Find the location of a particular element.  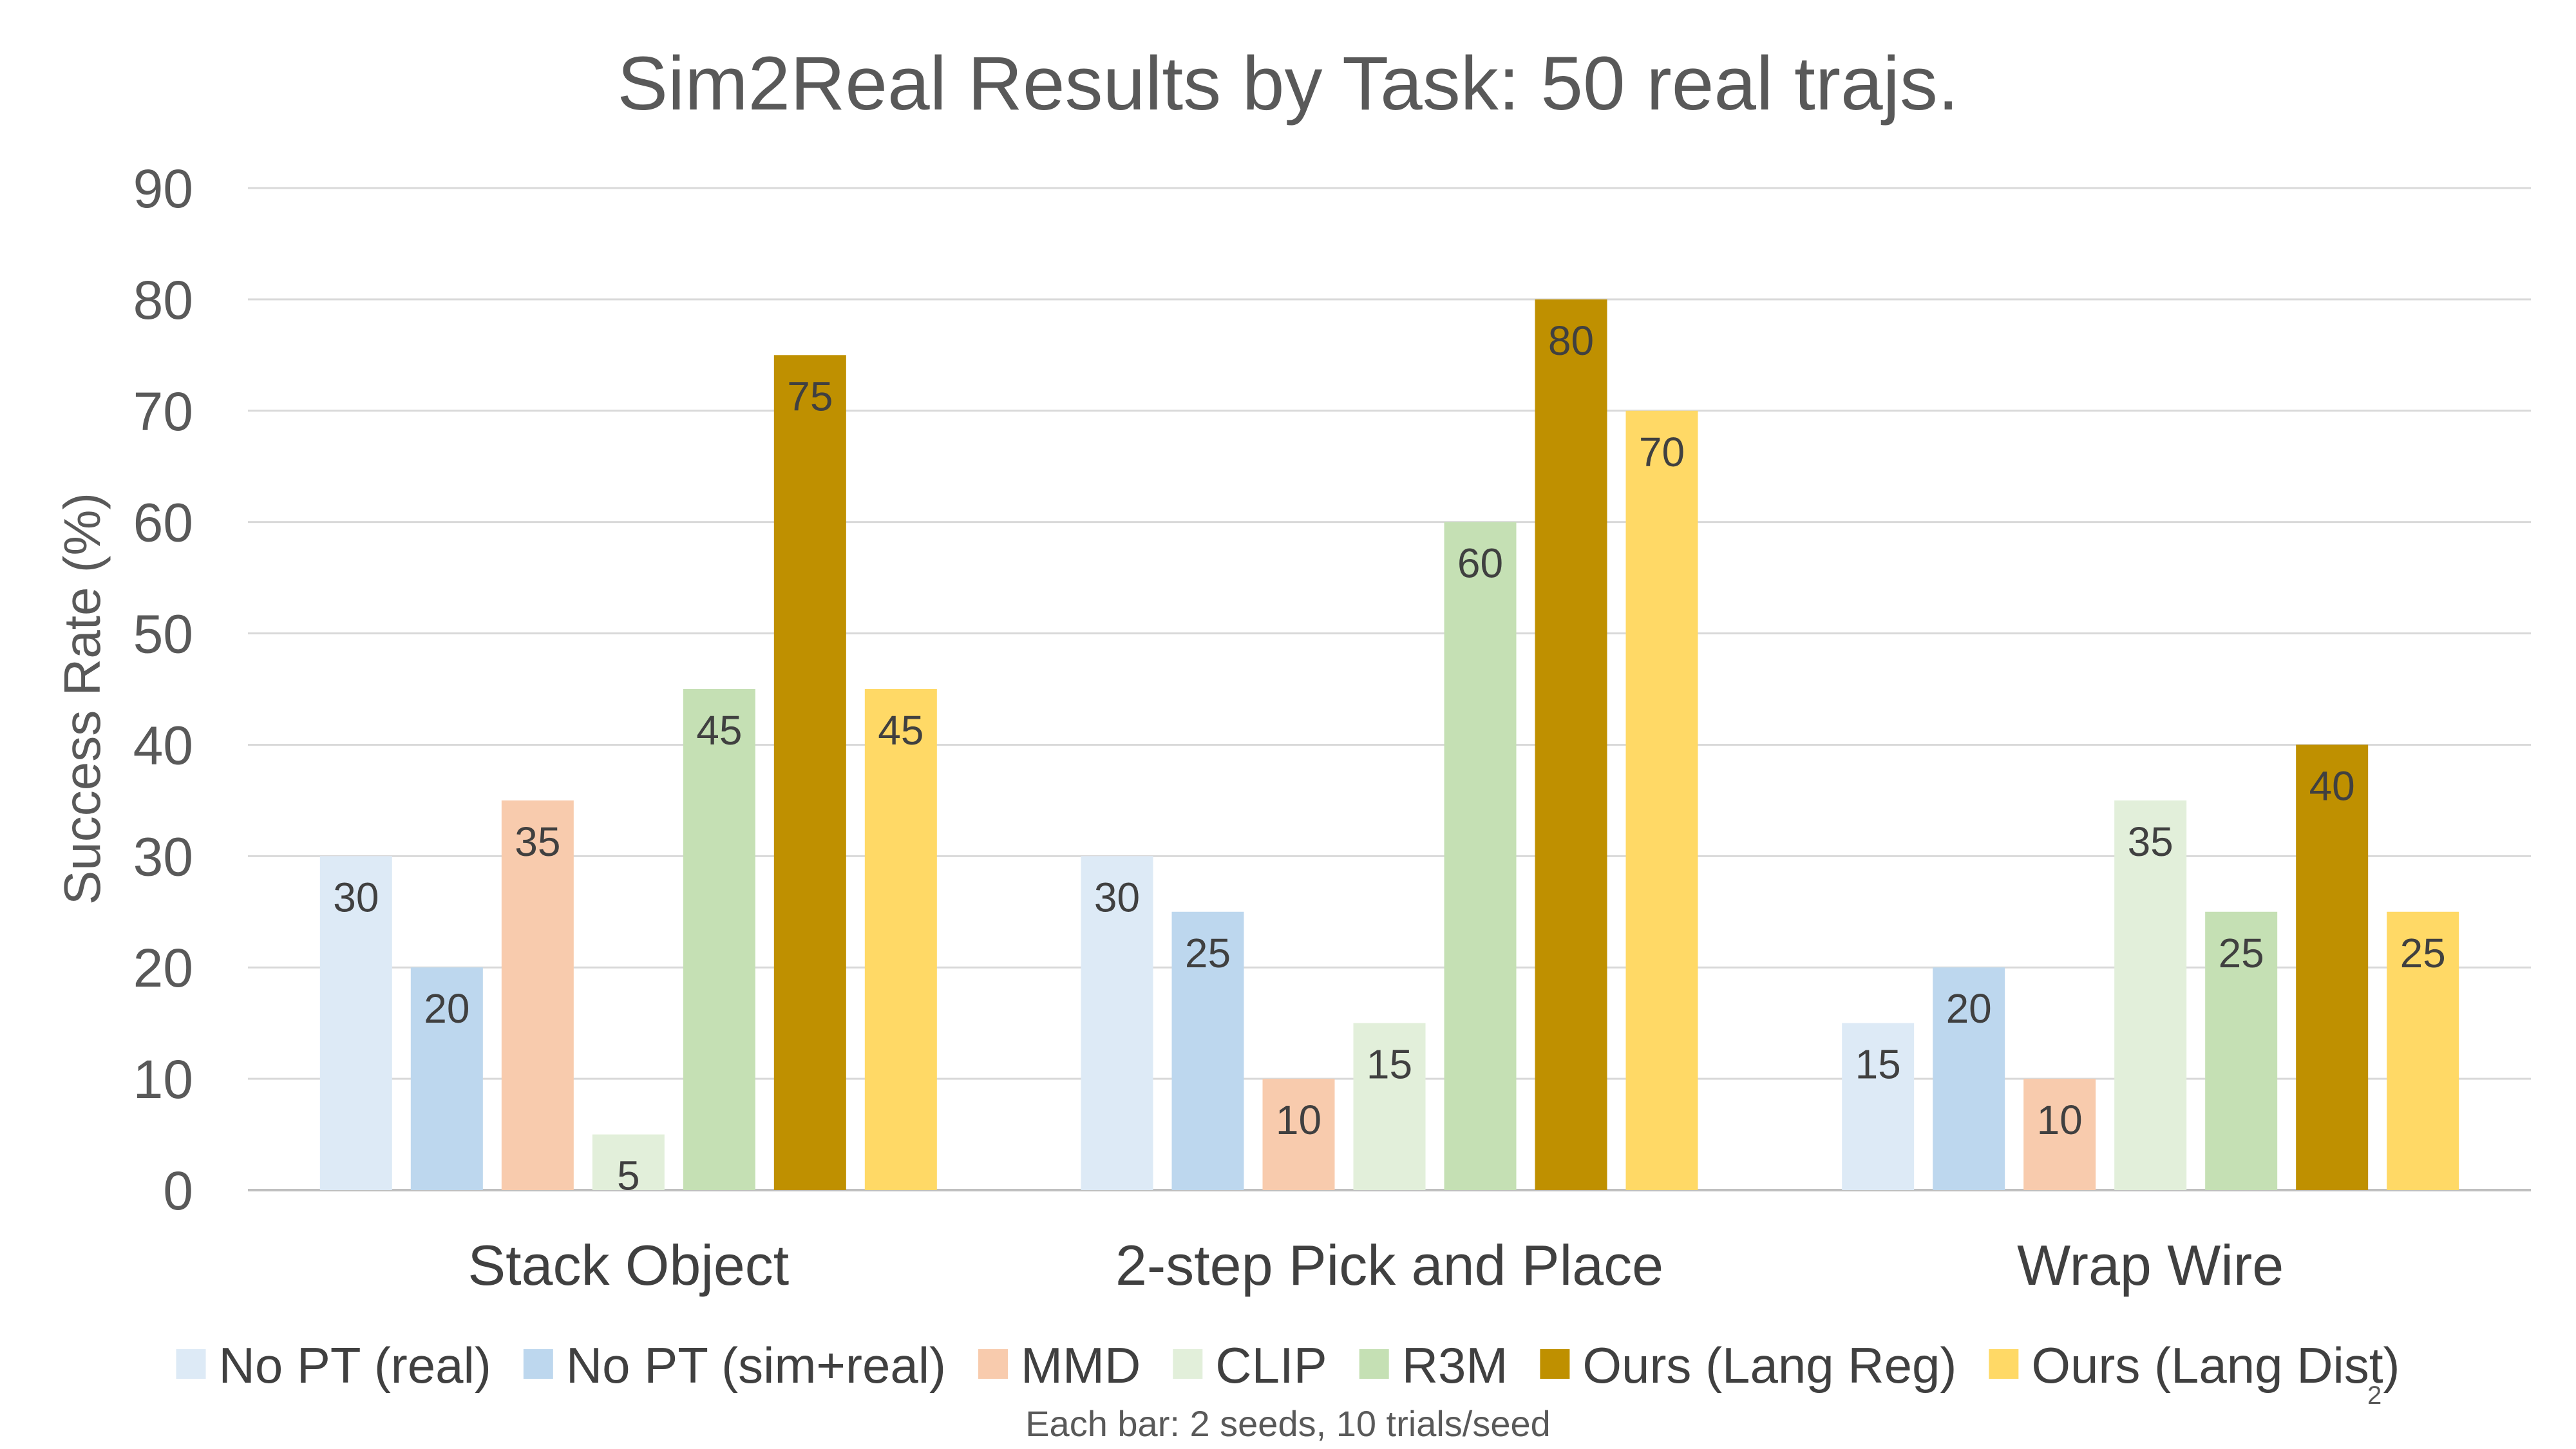

data-label: 70 is located at coordinates (1662, 452).